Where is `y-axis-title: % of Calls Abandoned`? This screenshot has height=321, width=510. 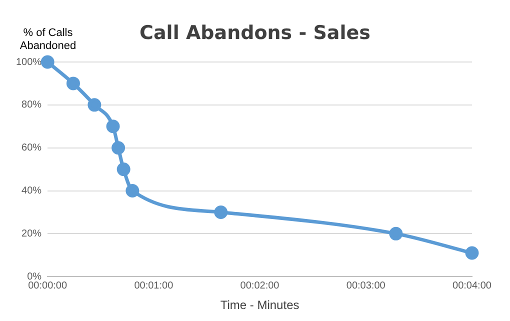
y-axis-title: % of Calls Abandoned is located at coordinates (48, 40).